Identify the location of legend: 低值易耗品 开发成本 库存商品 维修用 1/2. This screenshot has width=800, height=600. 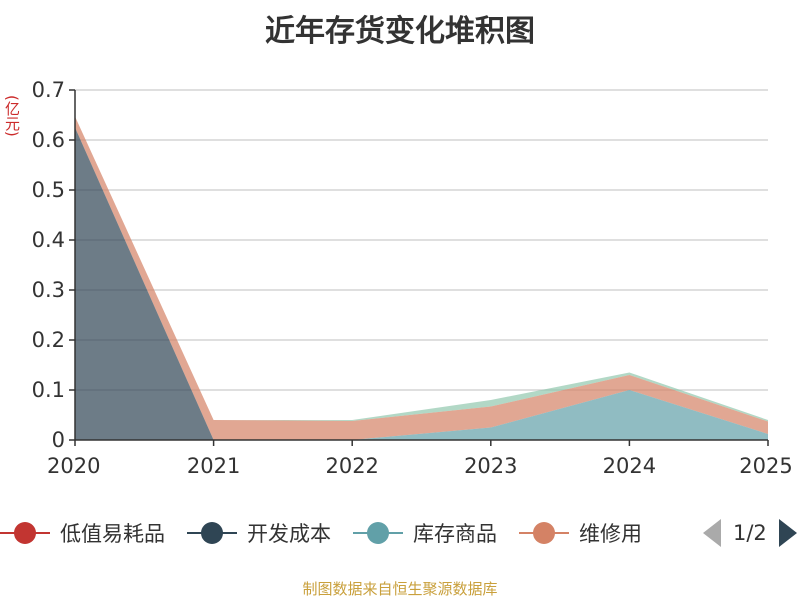
(400, 533).